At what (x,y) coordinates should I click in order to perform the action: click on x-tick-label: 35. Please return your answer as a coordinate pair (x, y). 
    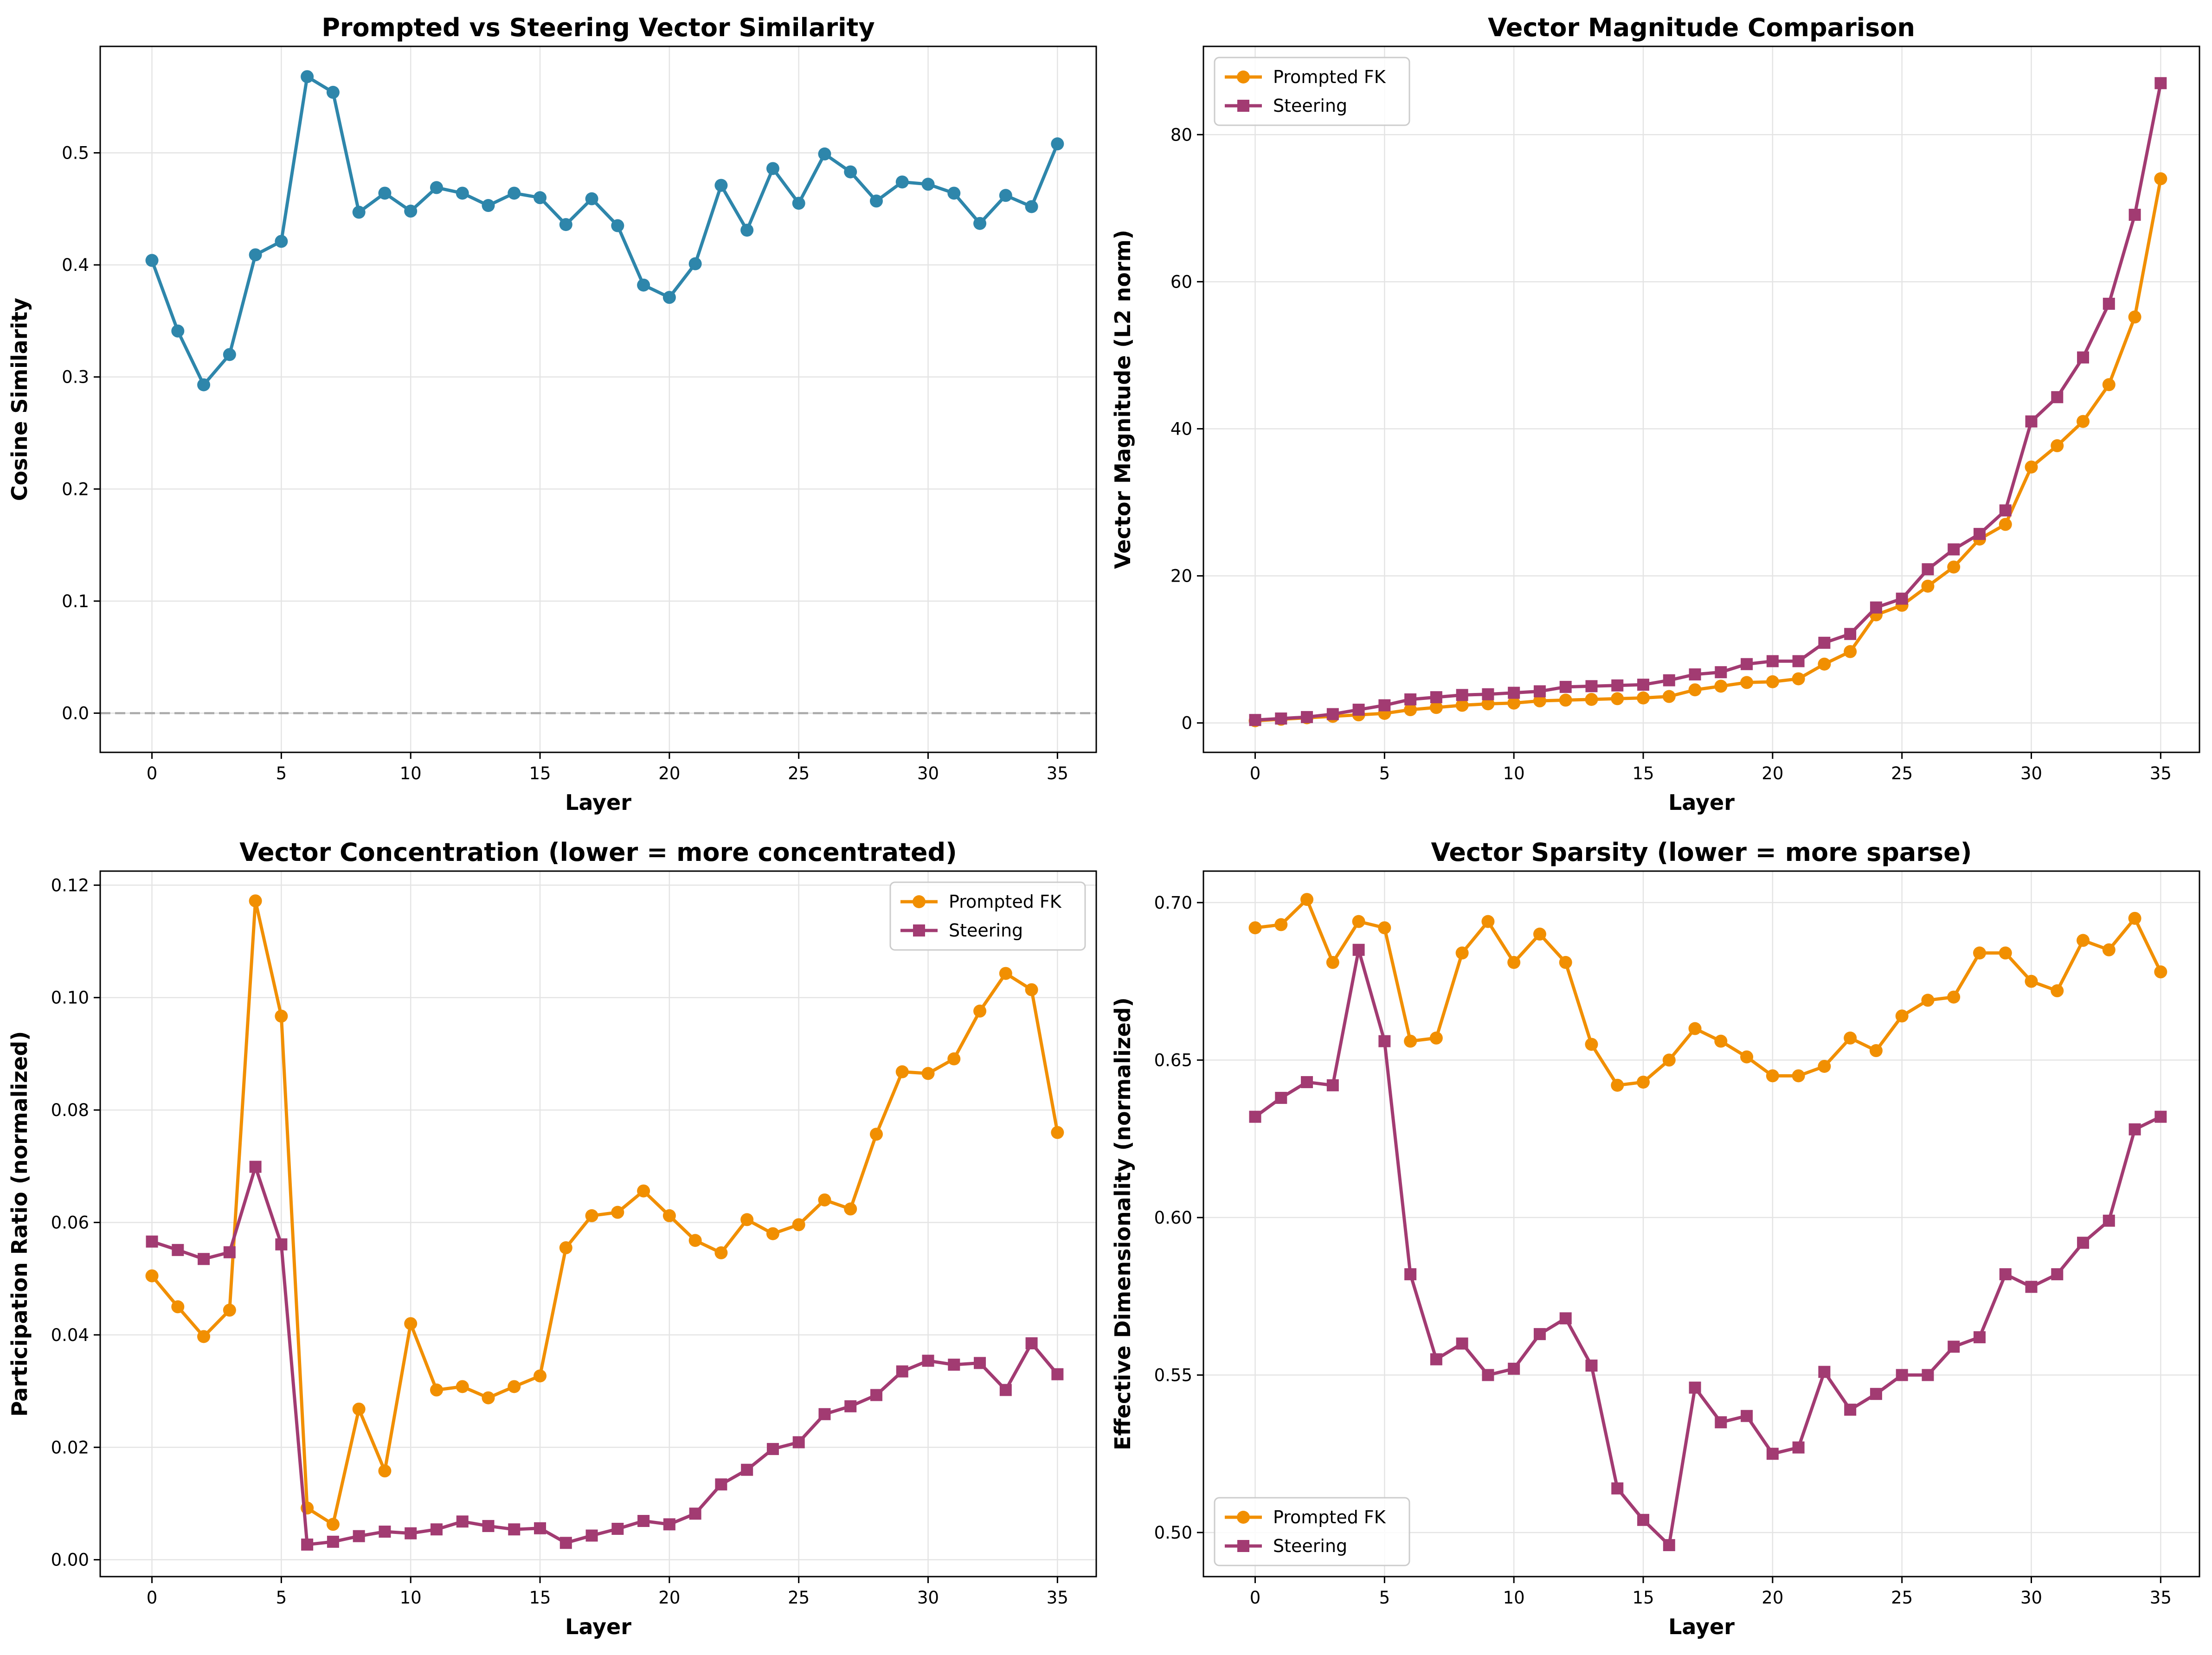
    Looking at the image, I should click on (1057, 773).